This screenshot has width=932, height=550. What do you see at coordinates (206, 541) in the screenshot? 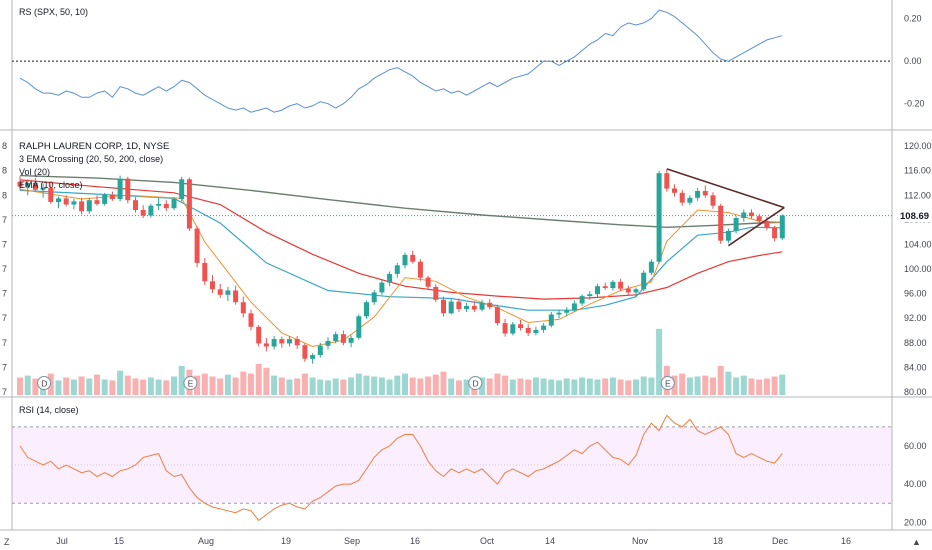
I see `time-axis-label: Aug` at bounding box center [206, 541].